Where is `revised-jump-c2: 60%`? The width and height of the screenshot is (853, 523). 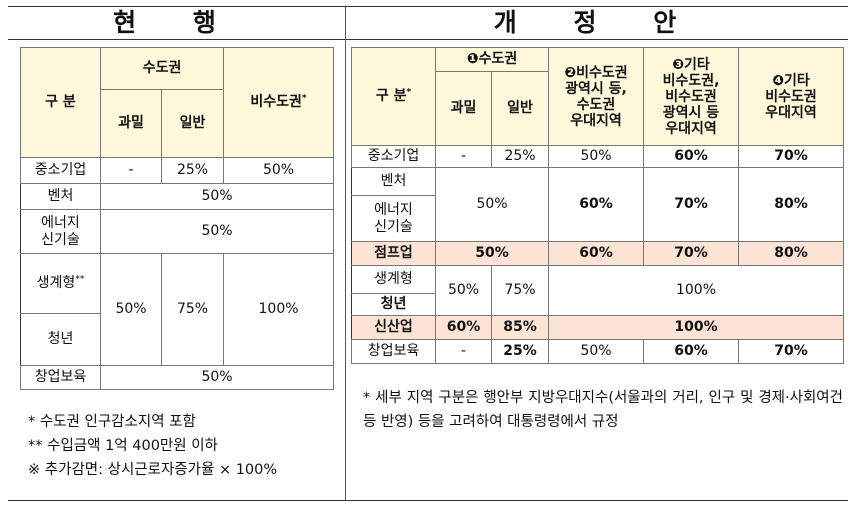
revised-jump-c2: 60% is located at coordinates (596, 253).